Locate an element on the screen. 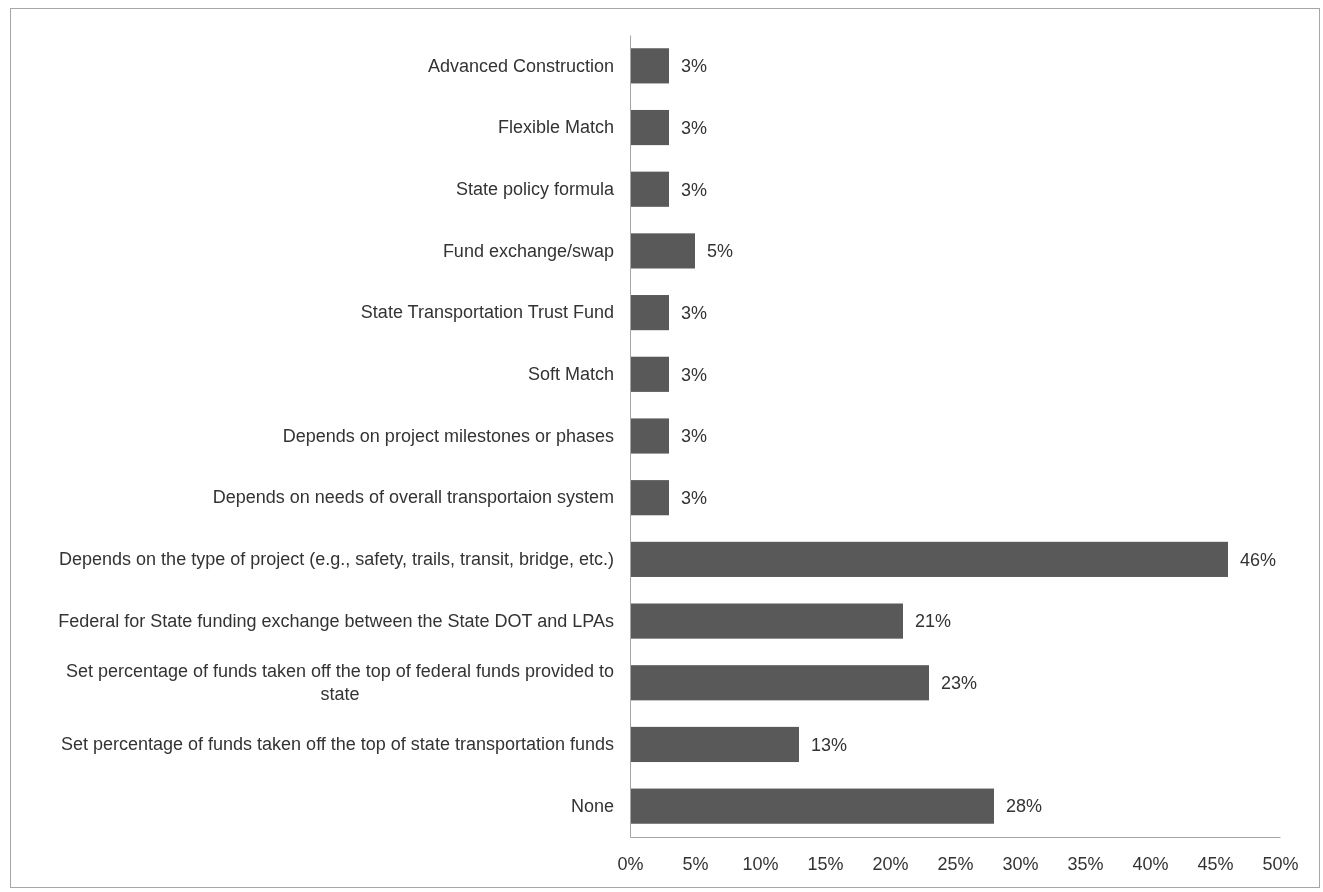  data-label: 13% is located at coordinates (829, 744).